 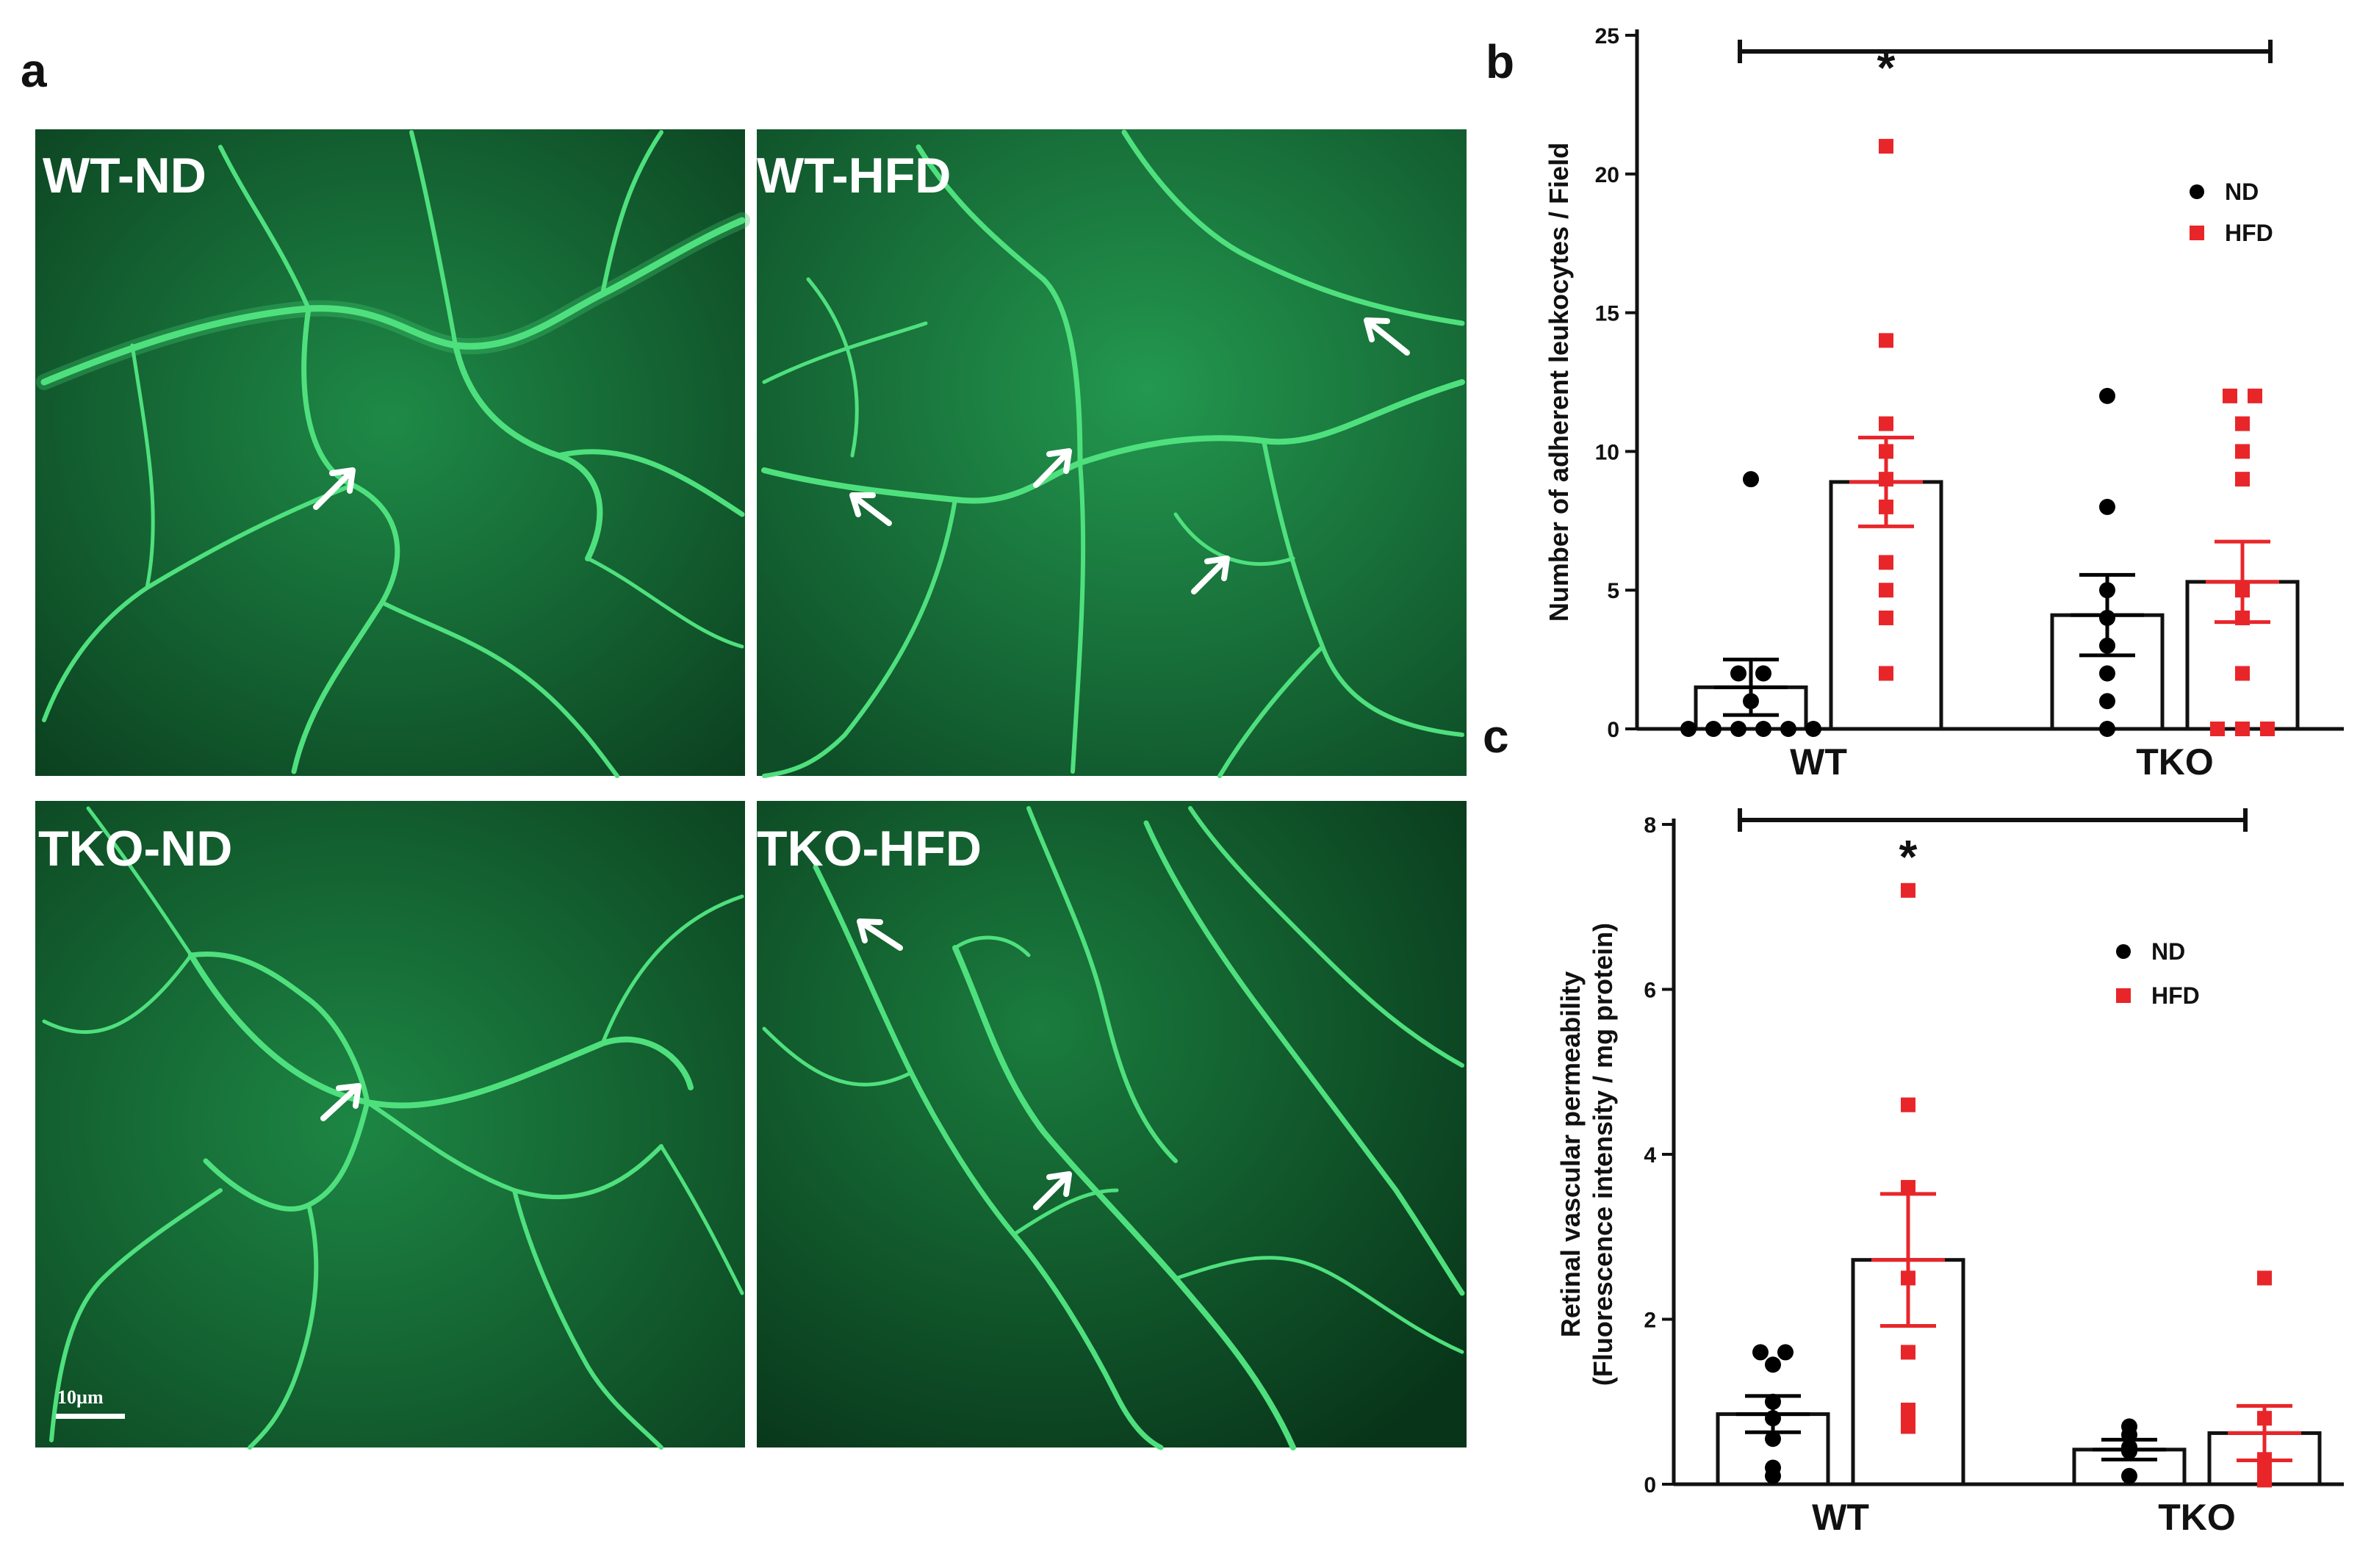 I want to click on y-axis-title-line: Retinal vascular permeability, so click(x=1570, y=1154).